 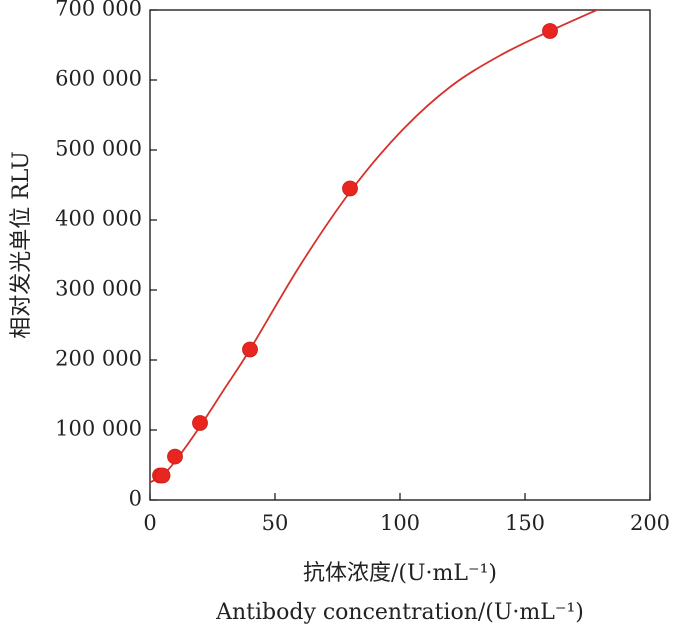 I want to click on y-axis-title: 相对发光单位 RLU, so click(x=21, y=245).